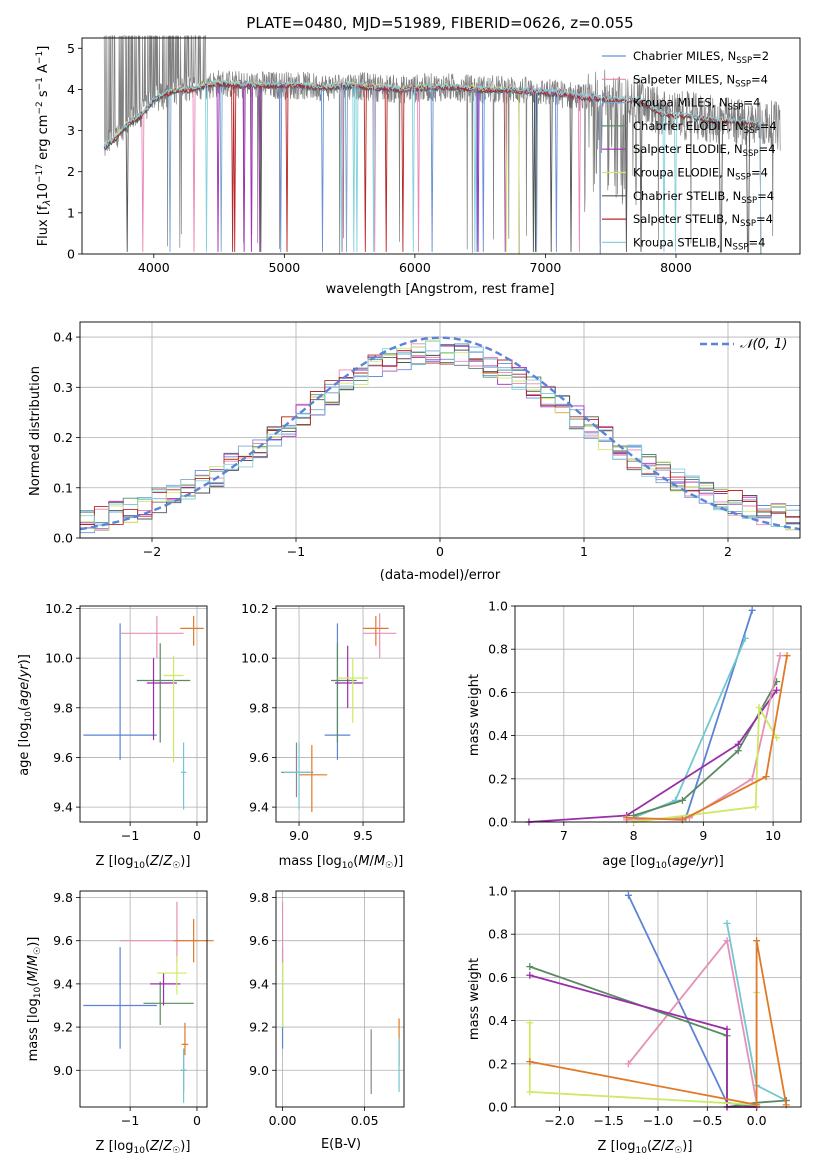 Image resolution: width=819 pixels, height=1170 pixels. I want to click on residuals-xtick-label: 2, so click(728, 551).